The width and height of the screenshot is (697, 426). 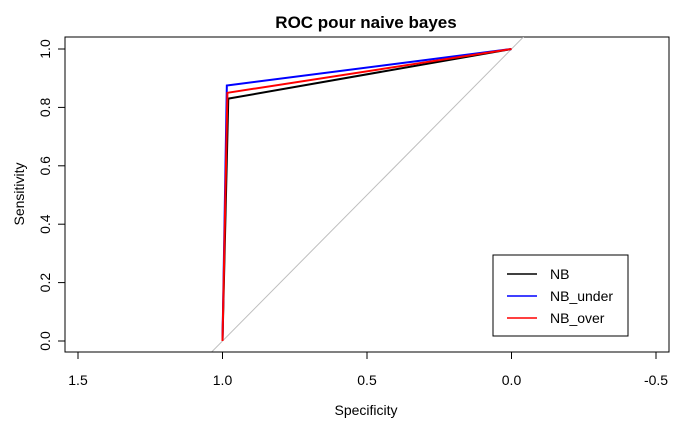 I want to click on y-tick-label: 0.8, so click(x=45, y=107).